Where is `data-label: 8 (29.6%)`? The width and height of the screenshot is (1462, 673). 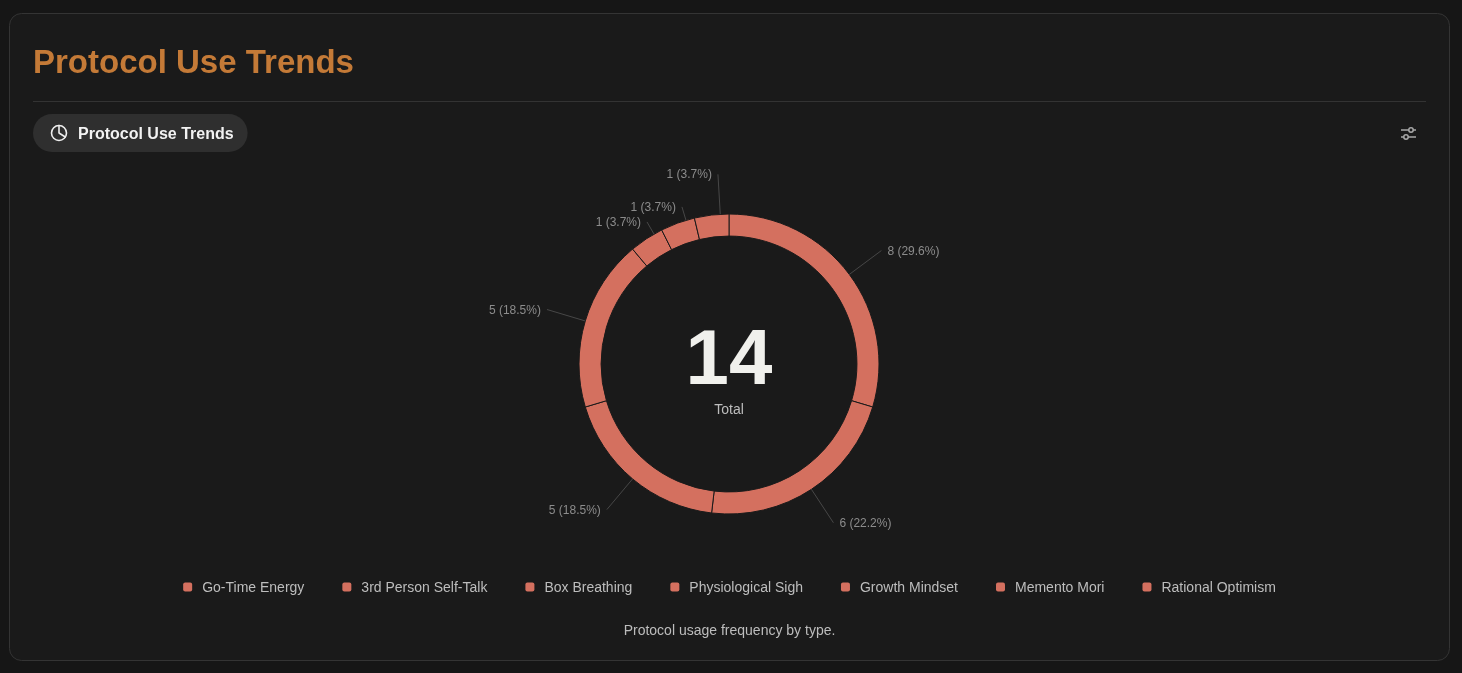
data-label: 8 (29.6%) is located at coordinates (913, 250).